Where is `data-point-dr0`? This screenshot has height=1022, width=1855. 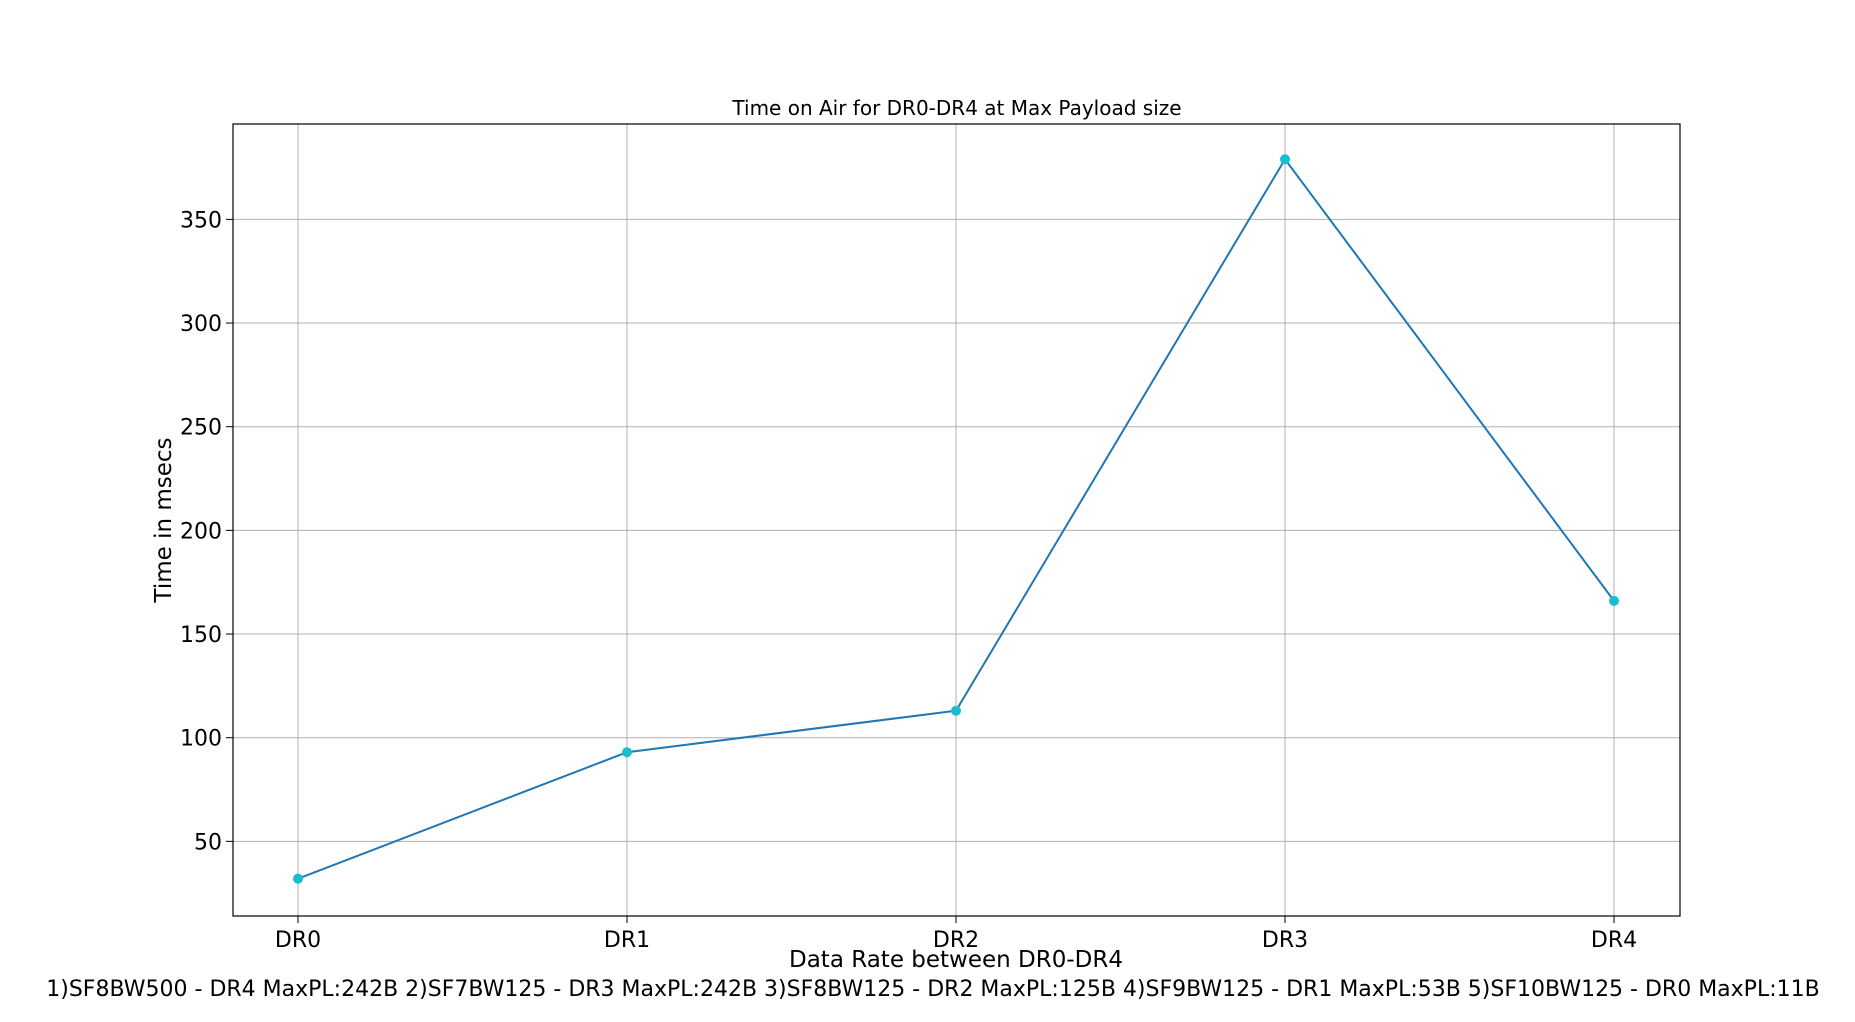 data-point-dr0 is located at coordinates (298, 878).